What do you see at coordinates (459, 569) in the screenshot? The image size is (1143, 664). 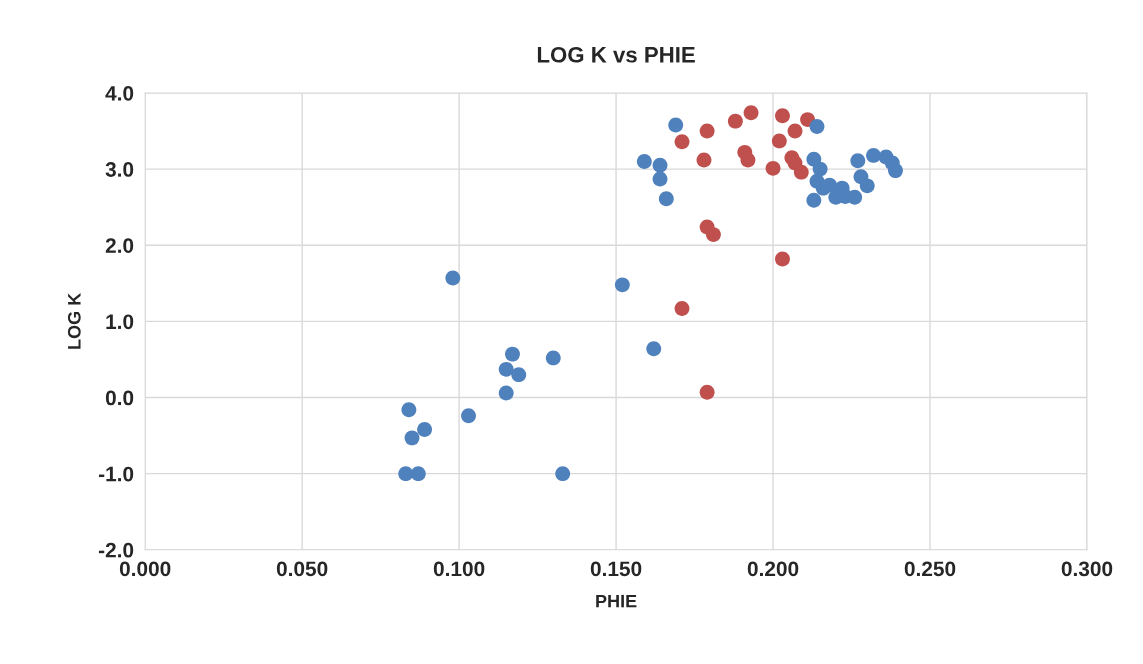 I see `x-tick-label: 0.100` at bounding box center [459, 569].